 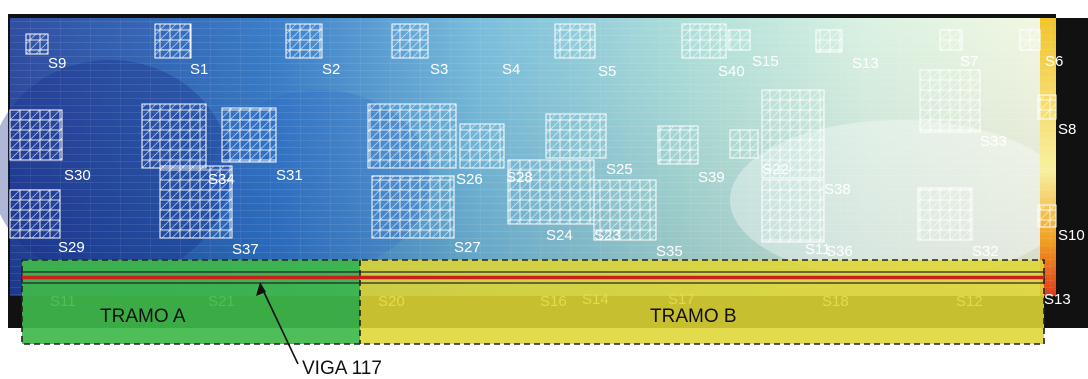 What do you see at coordinates (289, 175) in the screenshot?
I see `sensor-label: S31` at bounding box center [289, 175].